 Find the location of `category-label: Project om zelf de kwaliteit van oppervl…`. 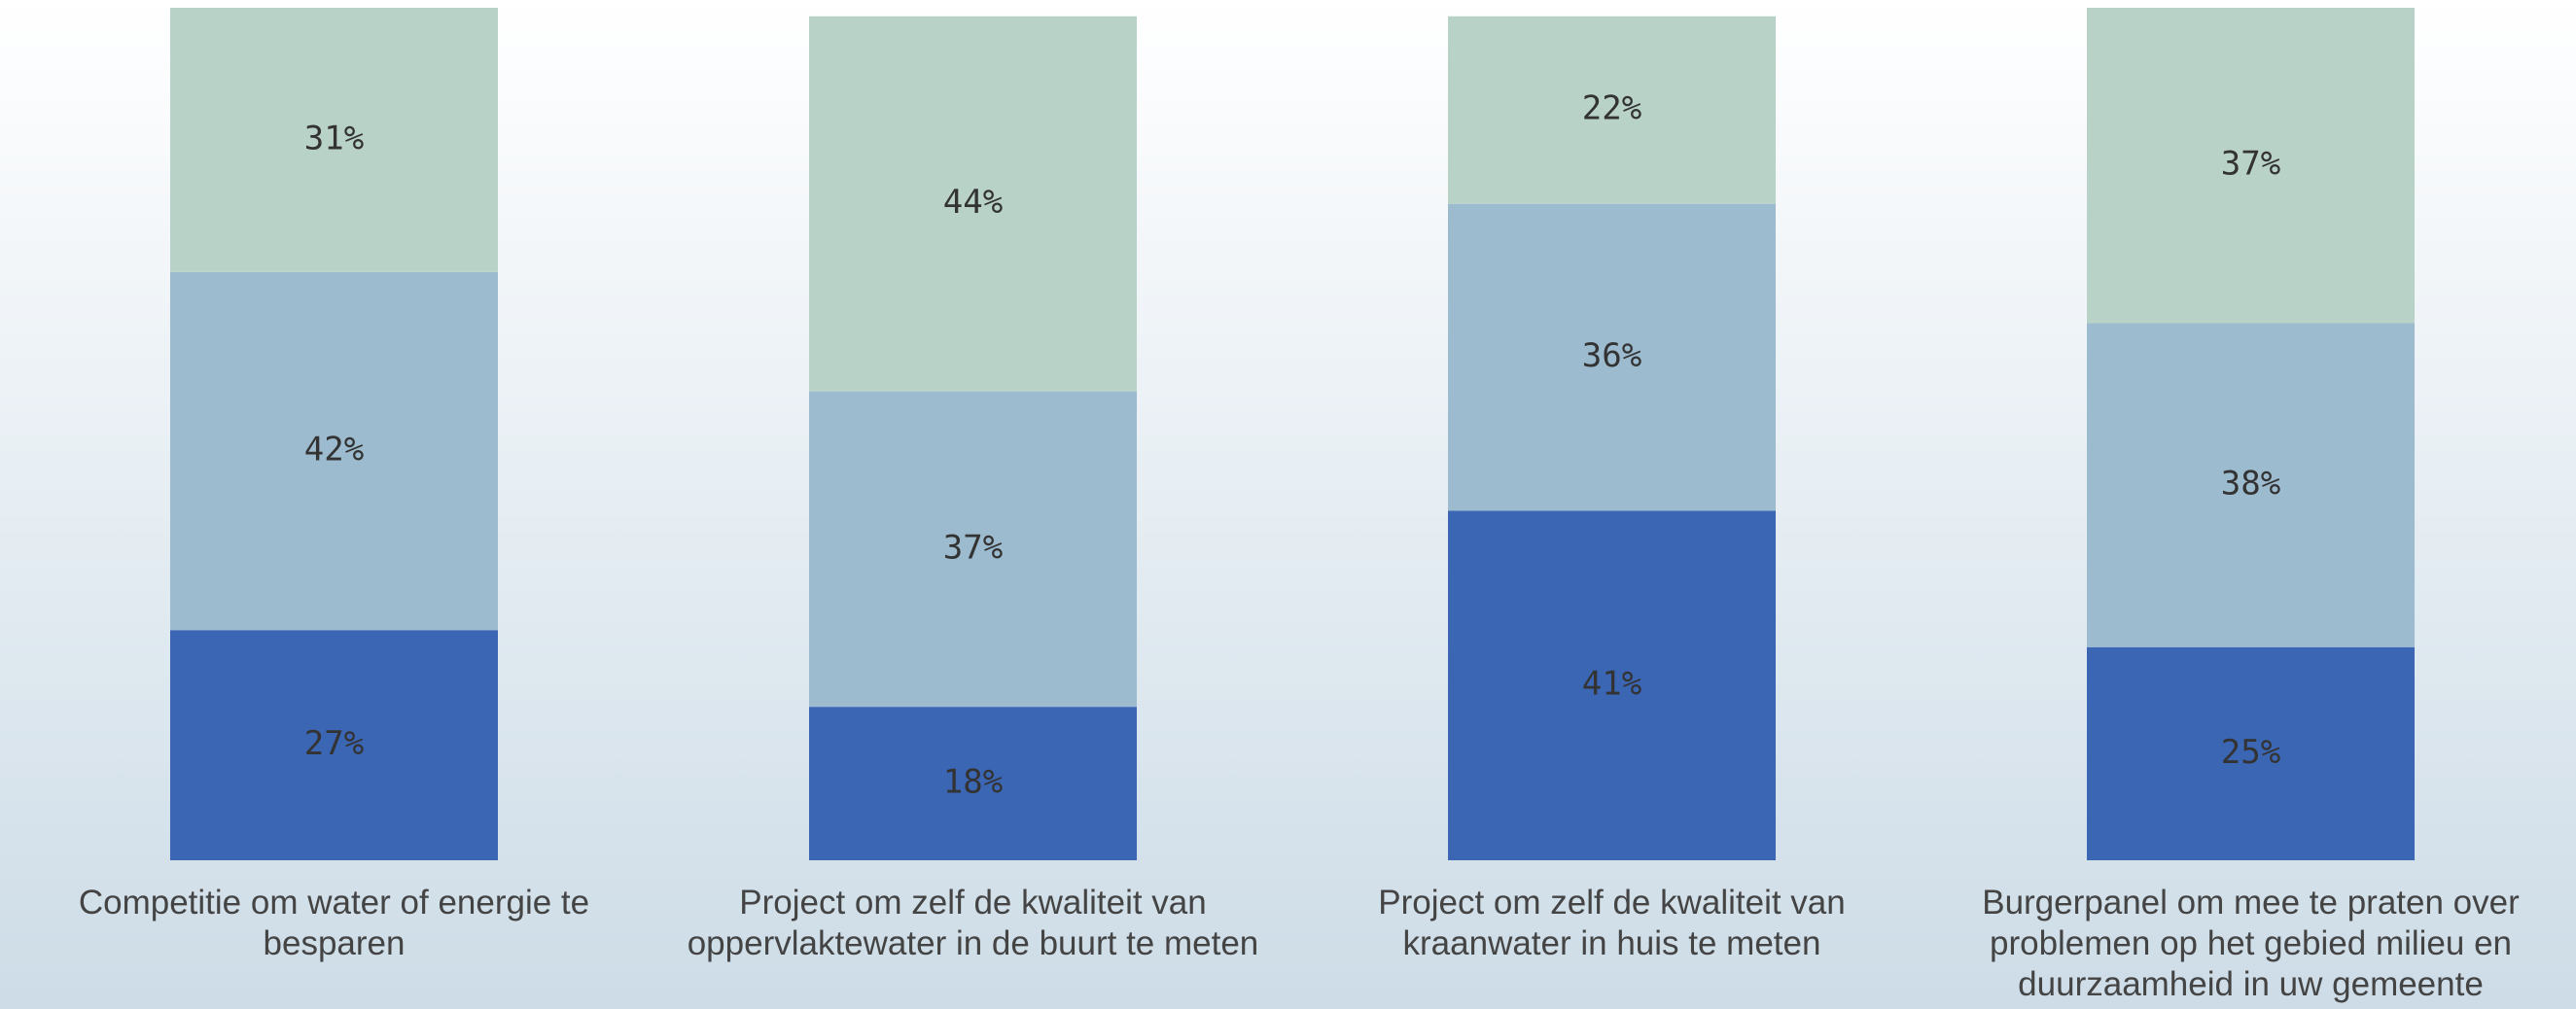

category-label: Project om zelf de kwaliteit van oppervl… is located at coordinates (973, 923).